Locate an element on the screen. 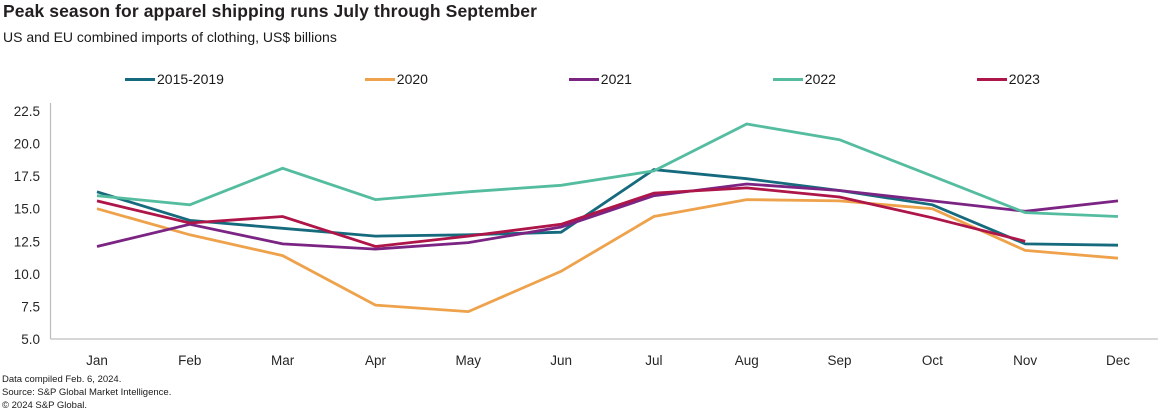 The image size is (1162, 416). legend-item-2021: 2021 is located at coordinates (600, 79).